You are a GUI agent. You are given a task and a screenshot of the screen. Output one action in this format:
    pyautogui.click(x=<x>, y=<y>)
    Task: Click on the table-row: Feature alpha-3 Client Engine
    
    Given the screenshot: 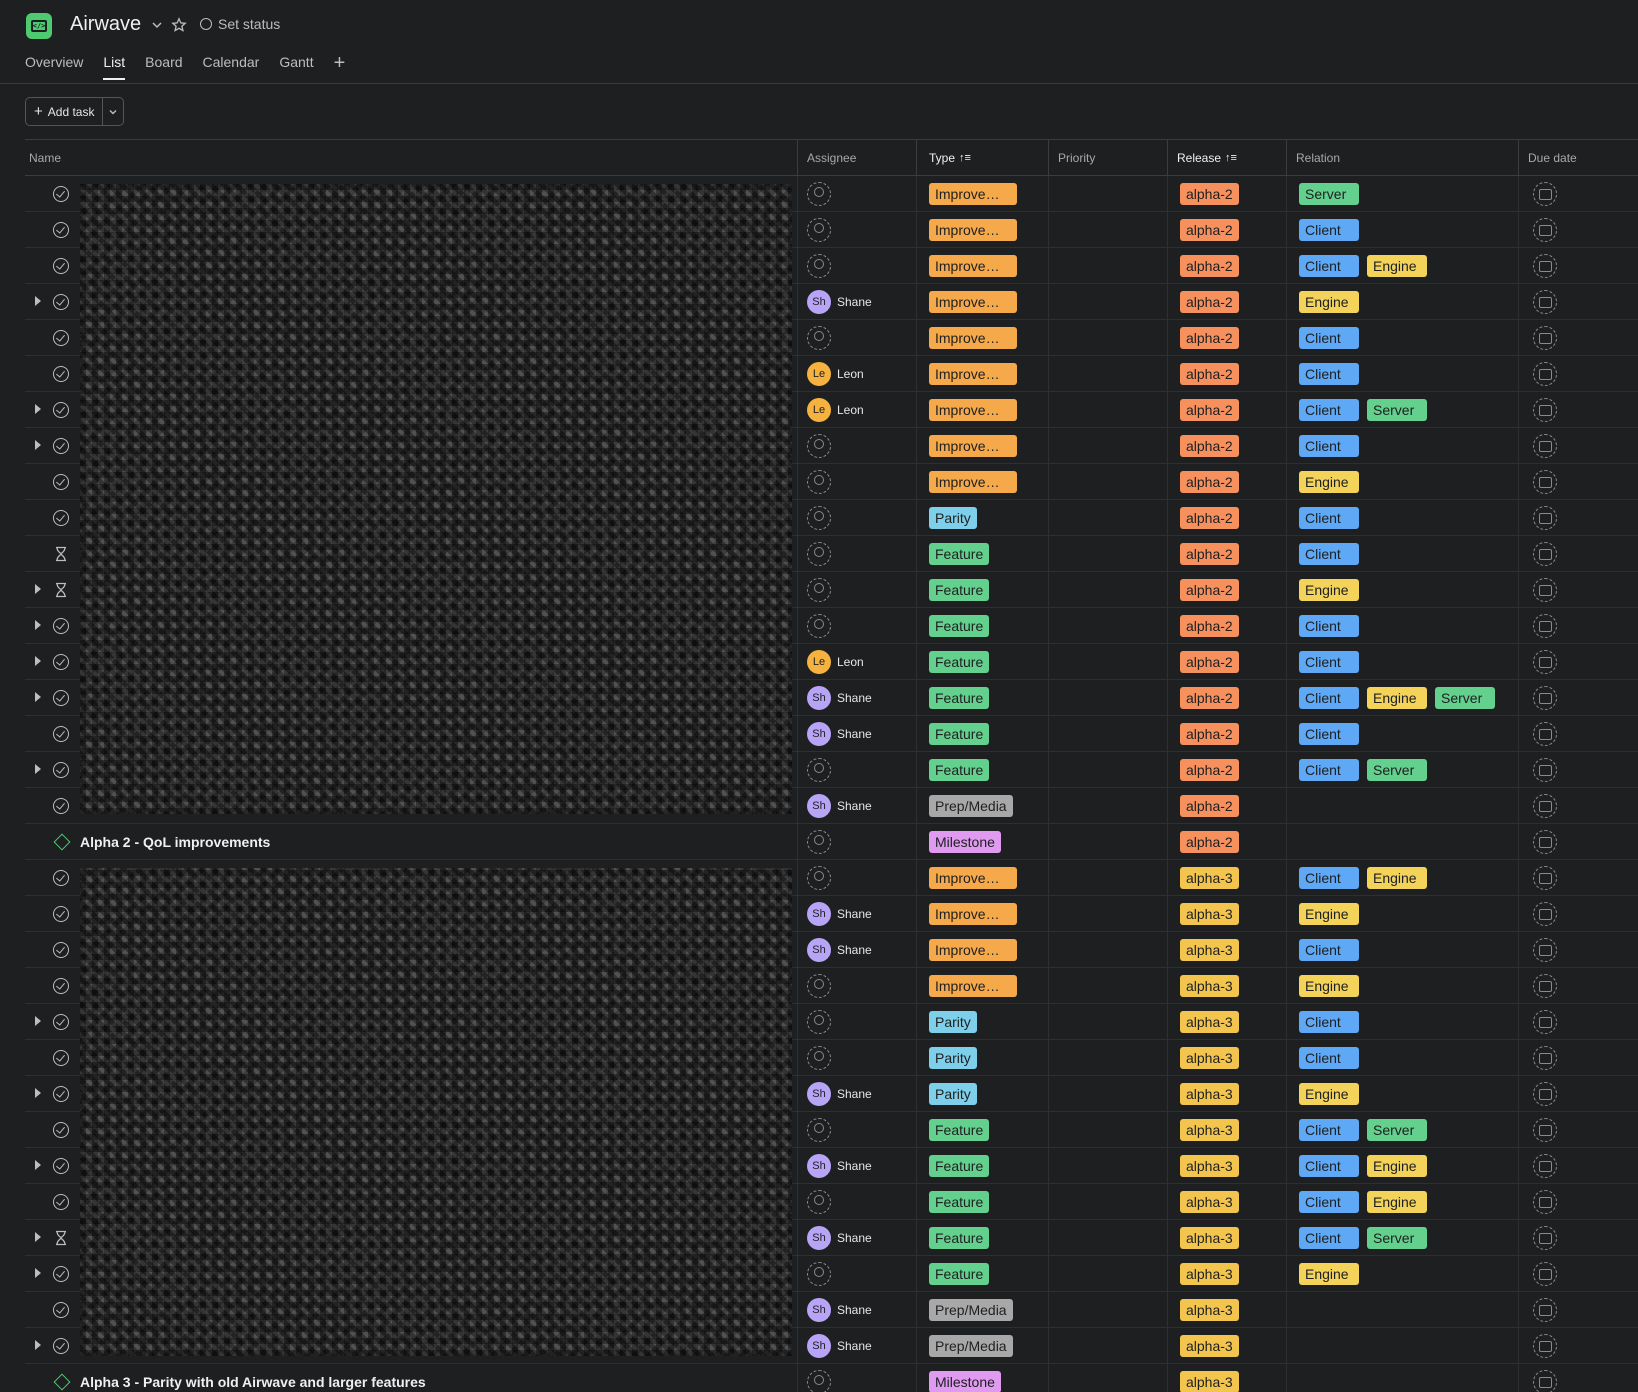 What is the action you would take?
    pyautogui.click(x=831, y=1202)
    